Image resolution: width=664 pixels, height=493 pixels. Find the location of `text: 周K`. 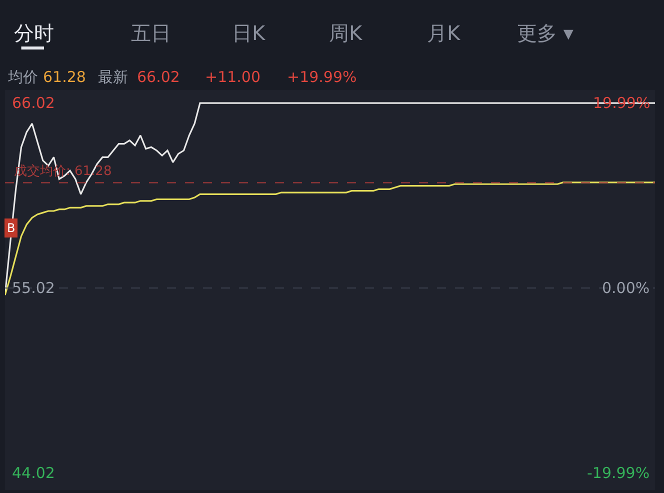

text: 周K is located at coordinates (346, 33).